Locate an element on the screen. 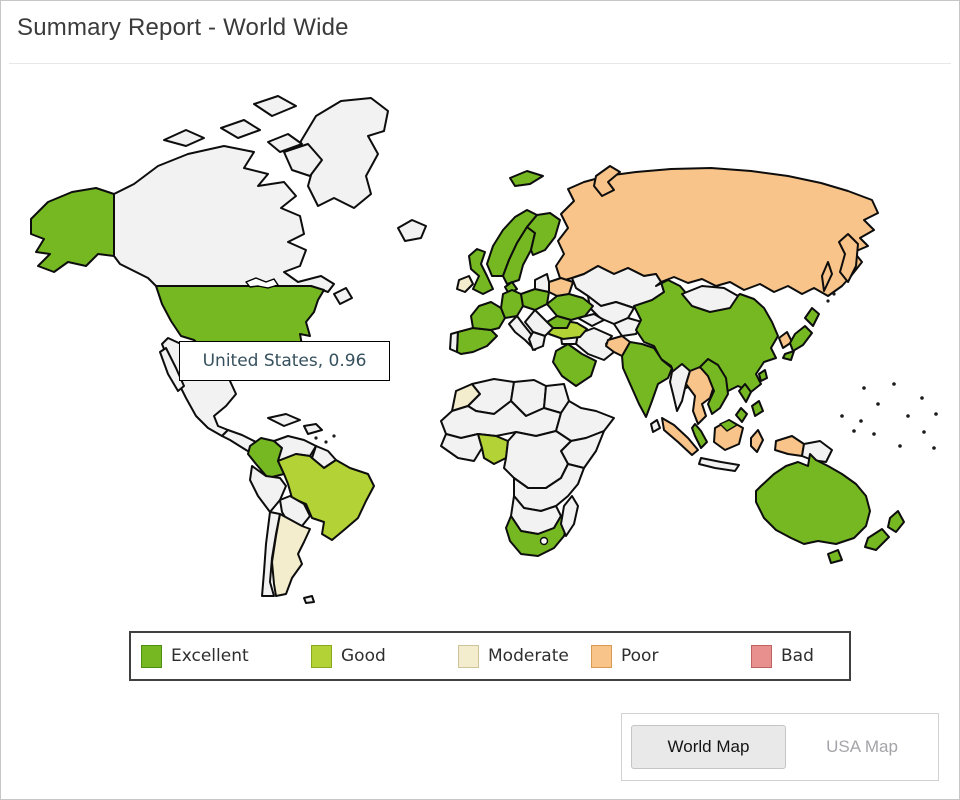  legend-label-excellent: Excellent is located at coordinates (210, 656).